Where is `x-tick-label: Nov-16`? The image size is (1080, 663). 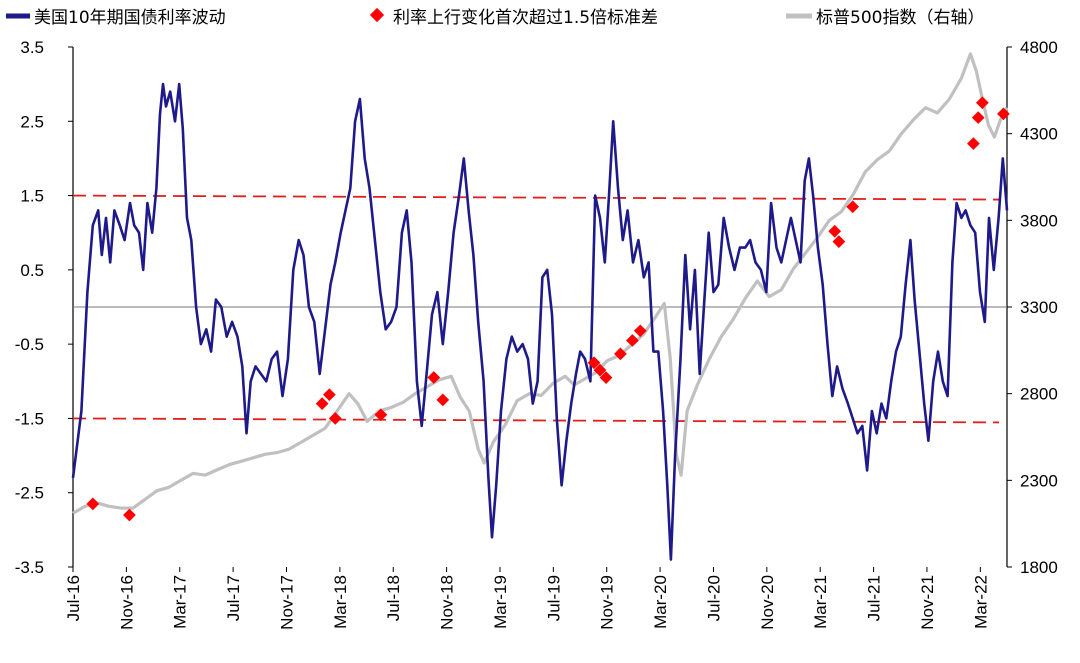 x-tick-label: Nov-16 is located at coordinates (126, 602).